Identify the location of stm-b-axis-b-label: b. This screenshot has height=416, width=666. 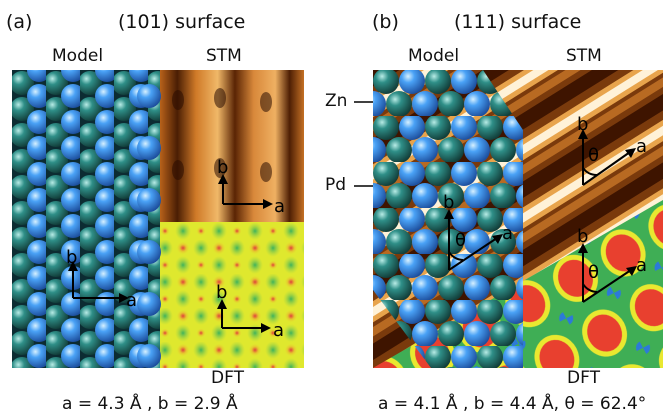
(582, 124).